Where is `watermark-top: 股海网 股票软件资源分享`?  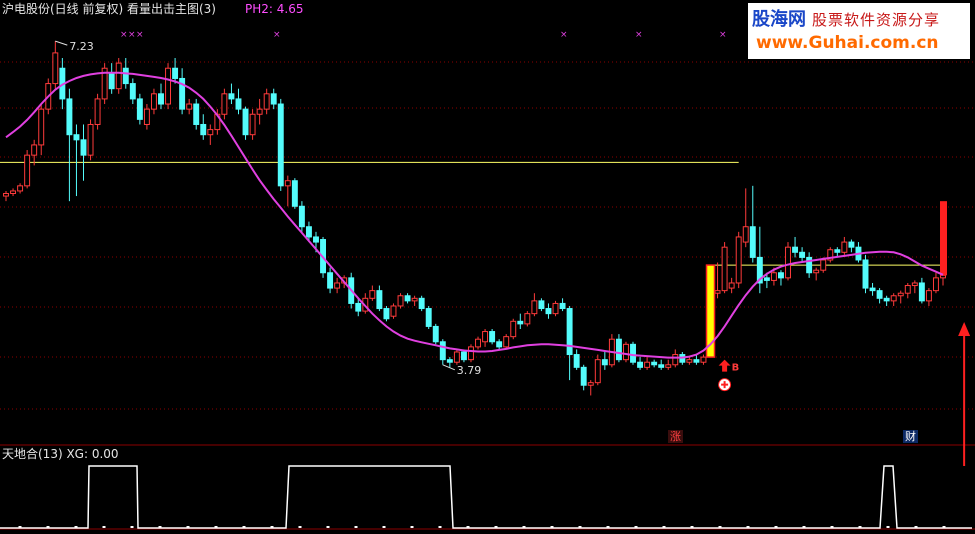 watermark-top: 股海网 股票软件资源分享 is located at coordinates (846, 18).